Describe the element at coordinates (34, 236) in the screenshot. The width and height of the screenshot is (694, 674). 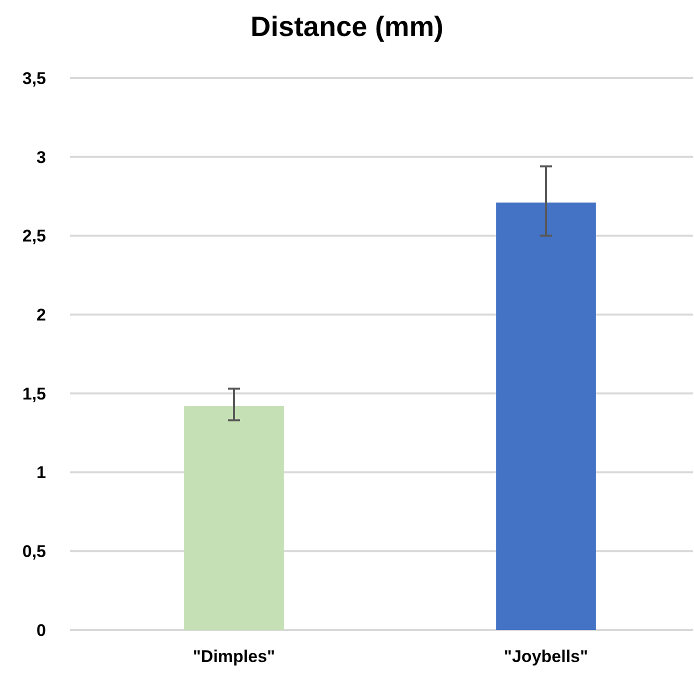
I see `y-tick-label: 2,5` at that location.